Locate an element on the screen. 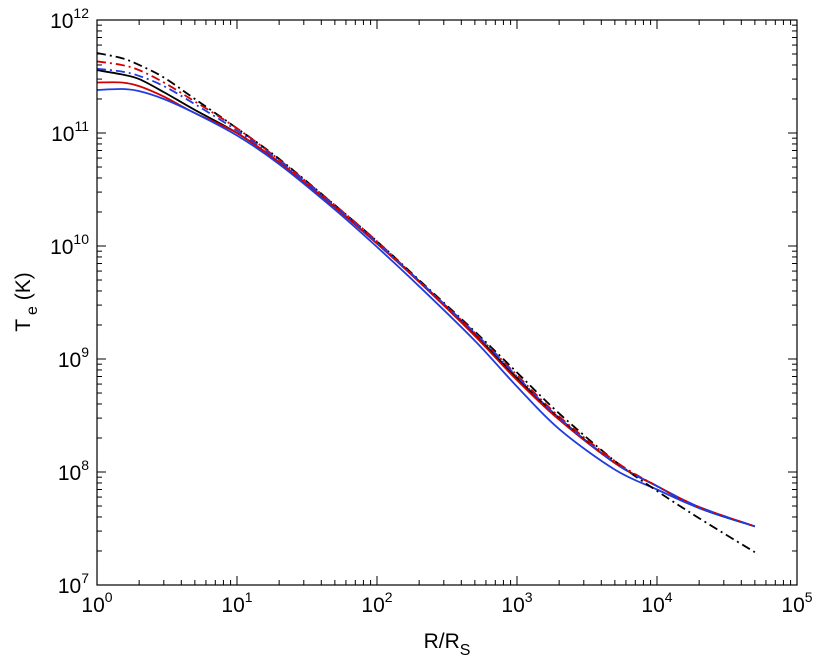 The image size is (830, 662). x-tick-label: 10⁵ is located at coordinates (796, 603).